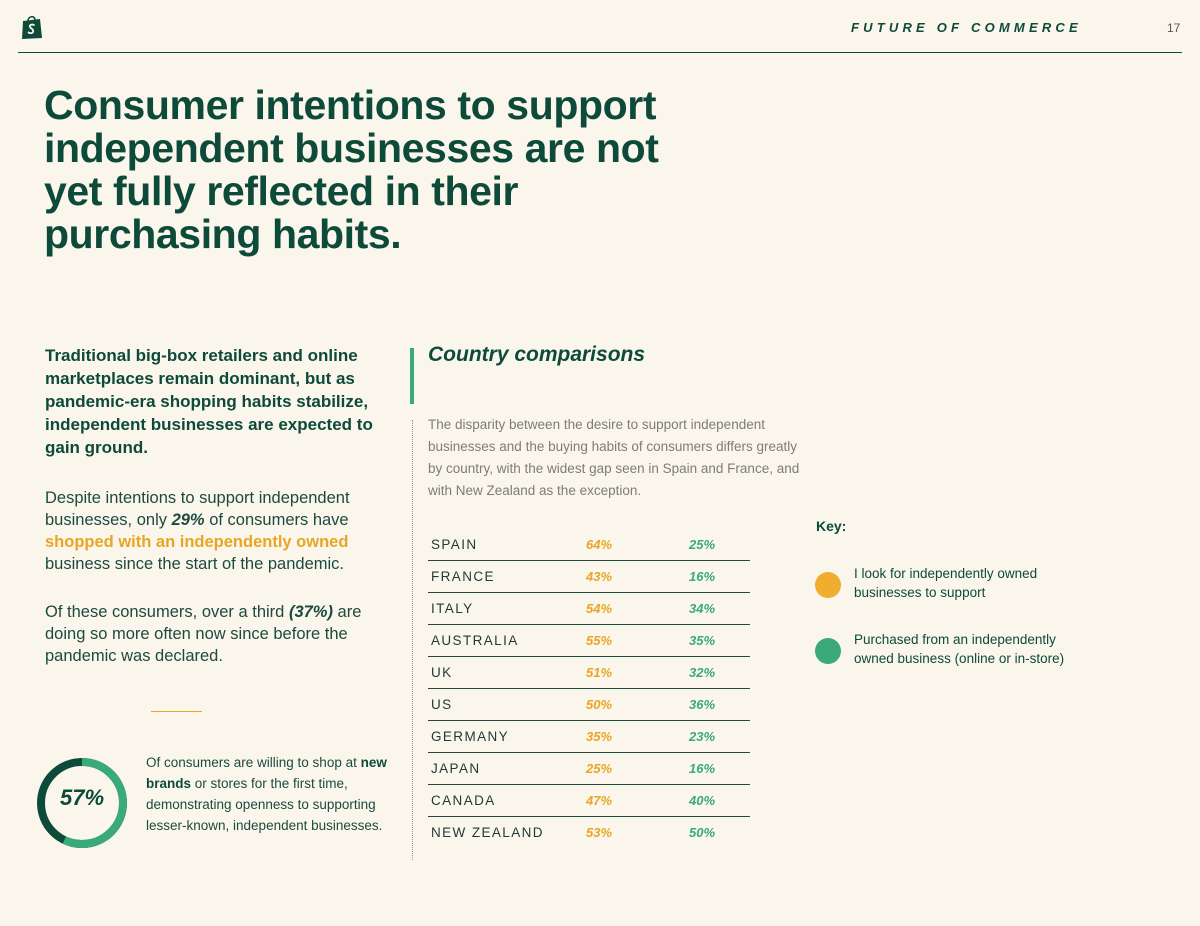 The image size is (1200, 926). Describe the element at coordinates (452, 608) in the screenshot. I see `country-cell: ITALY` at that location.